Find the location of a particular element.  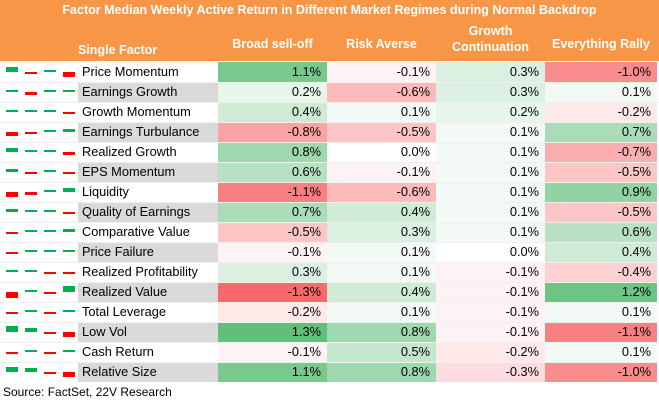

factor-name: Cash Return is located at coordinates (118, 351).